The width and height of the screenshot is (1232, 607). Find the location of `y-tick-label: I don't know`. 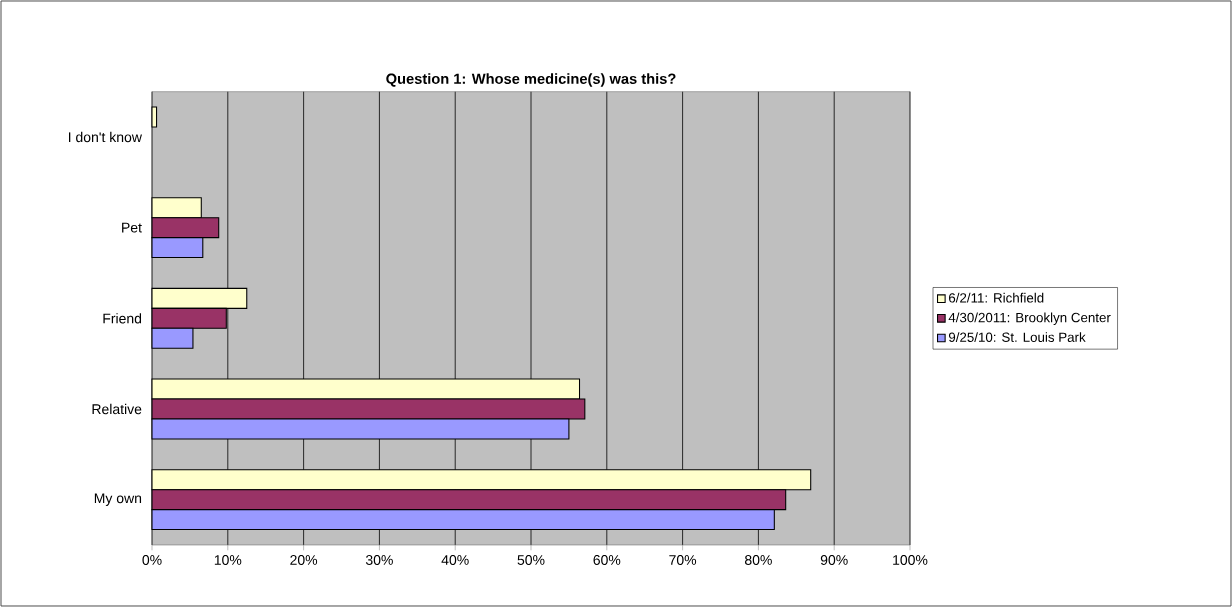

y-tick-label: I don't know is located at coordinates (105, 137).